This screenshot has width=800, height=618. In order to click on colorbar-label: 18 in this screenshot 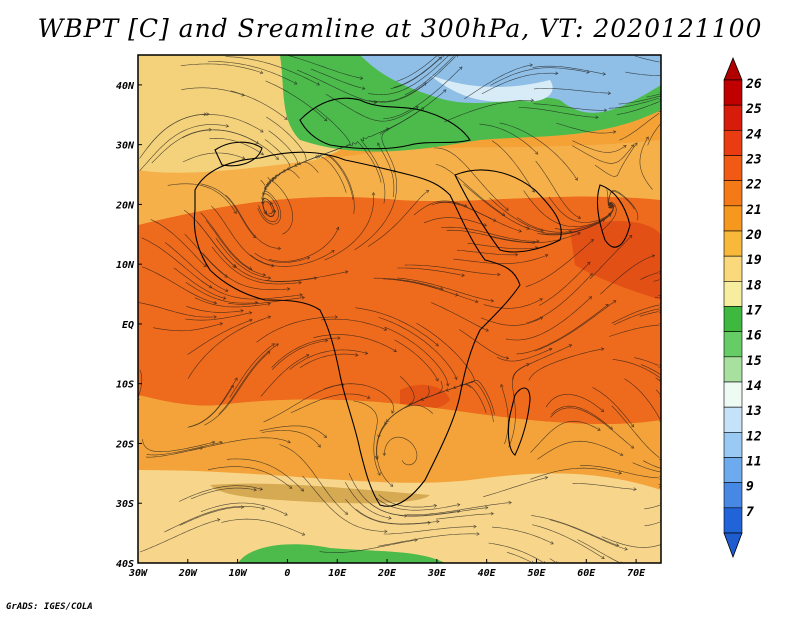, I will do `click(754, 285)`.